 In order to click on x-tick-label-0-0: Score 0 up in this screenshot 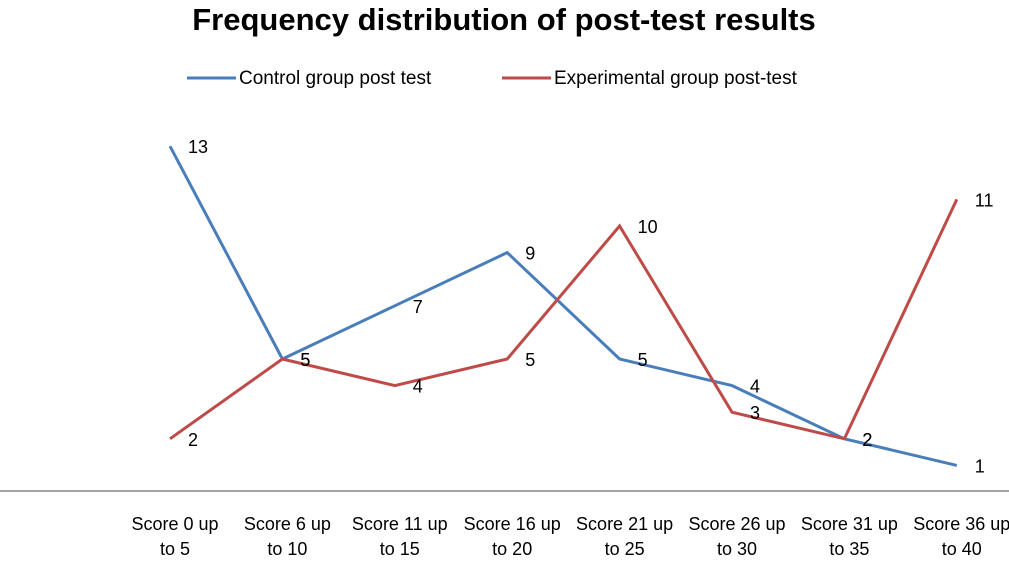, I will do `click(174, 524)`.